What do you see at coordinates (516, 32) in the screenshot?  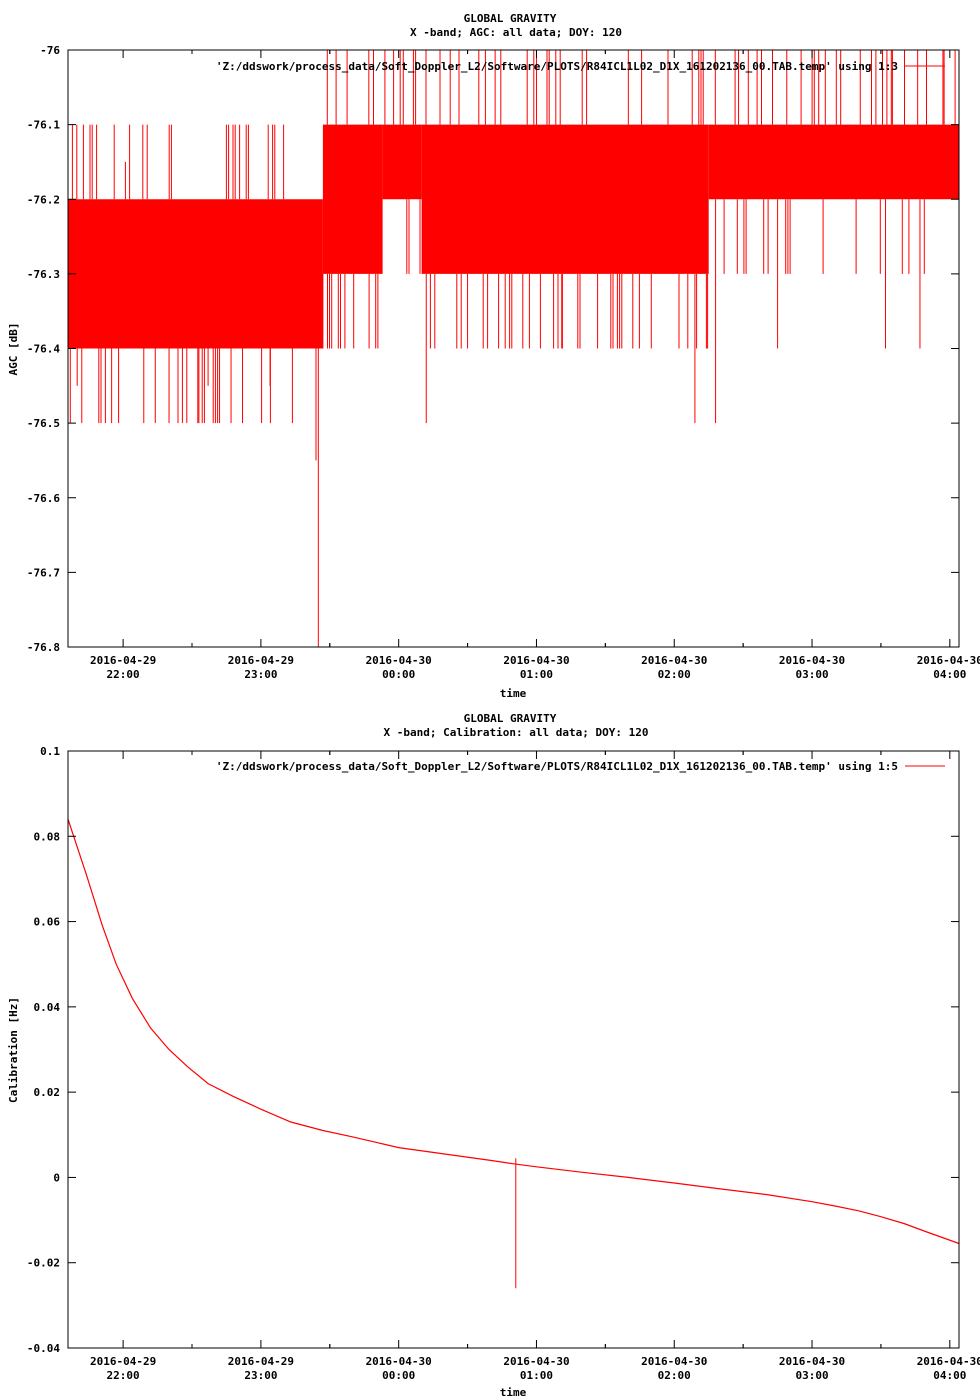 I see `agc-chart-subtitle: X -band; AGC: all data; DOY: 120` at bounding box center [516, 32].